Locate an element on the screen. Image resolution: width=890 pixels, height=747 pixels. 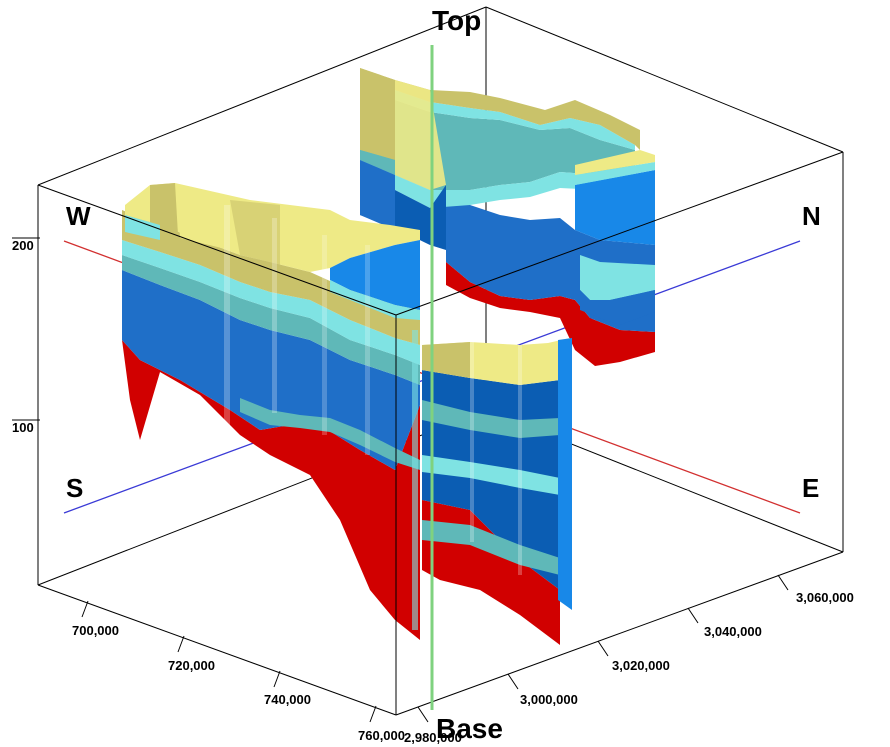
fence-panel-east is located at coordinates (497, 491).